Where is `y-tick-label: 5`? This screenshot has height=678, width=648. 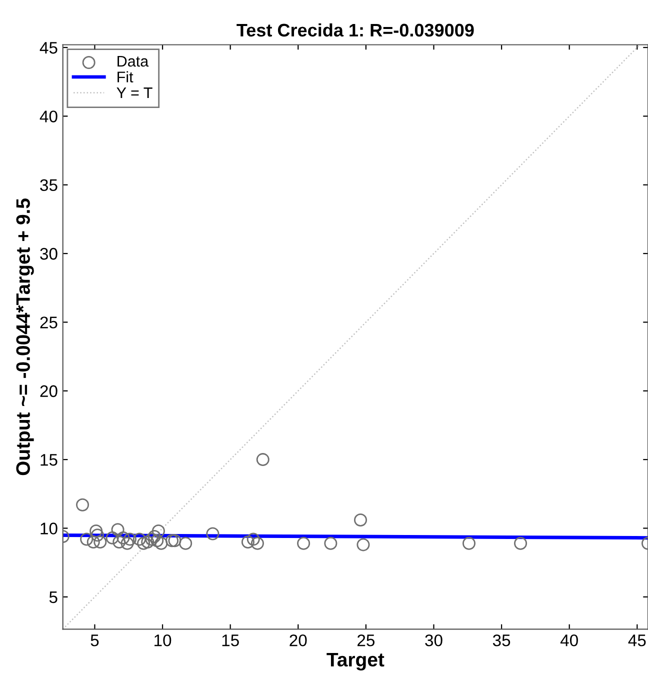 y-tick-label: 5 is located at coordinates (53, 597).